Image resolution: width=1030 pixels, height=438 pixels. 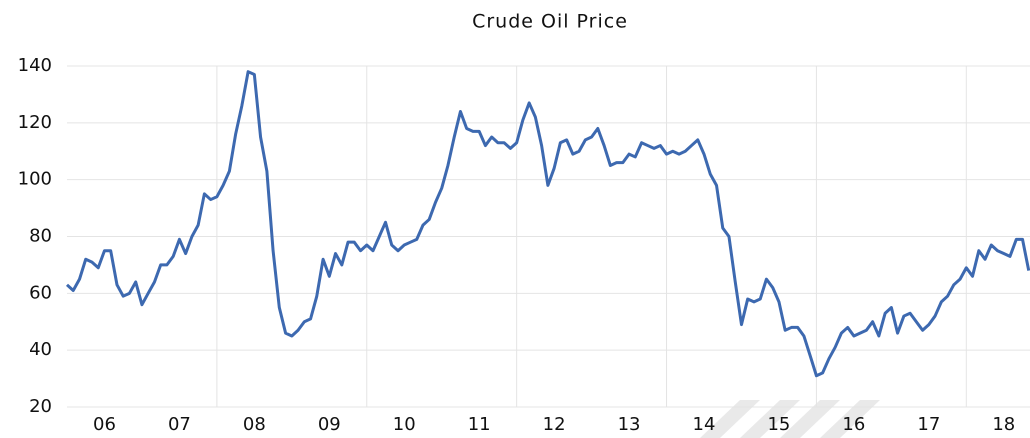 I want to click on x-tick-label: 09, so click(x=329, y=424).